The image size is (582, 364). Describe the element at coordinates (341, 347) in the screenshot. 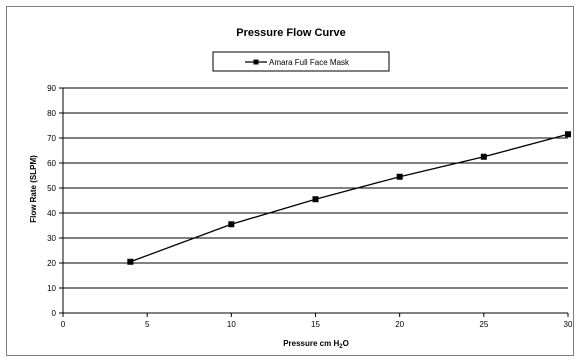

I see `x-axis-title-subscript: 2` at that location.